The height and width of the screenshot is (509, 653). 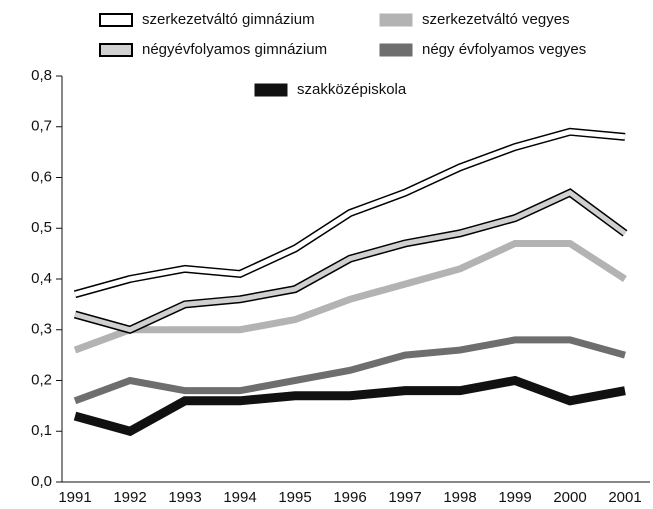 I want to click on legend-label: szakközépiskola, so click(x=352, y=89).